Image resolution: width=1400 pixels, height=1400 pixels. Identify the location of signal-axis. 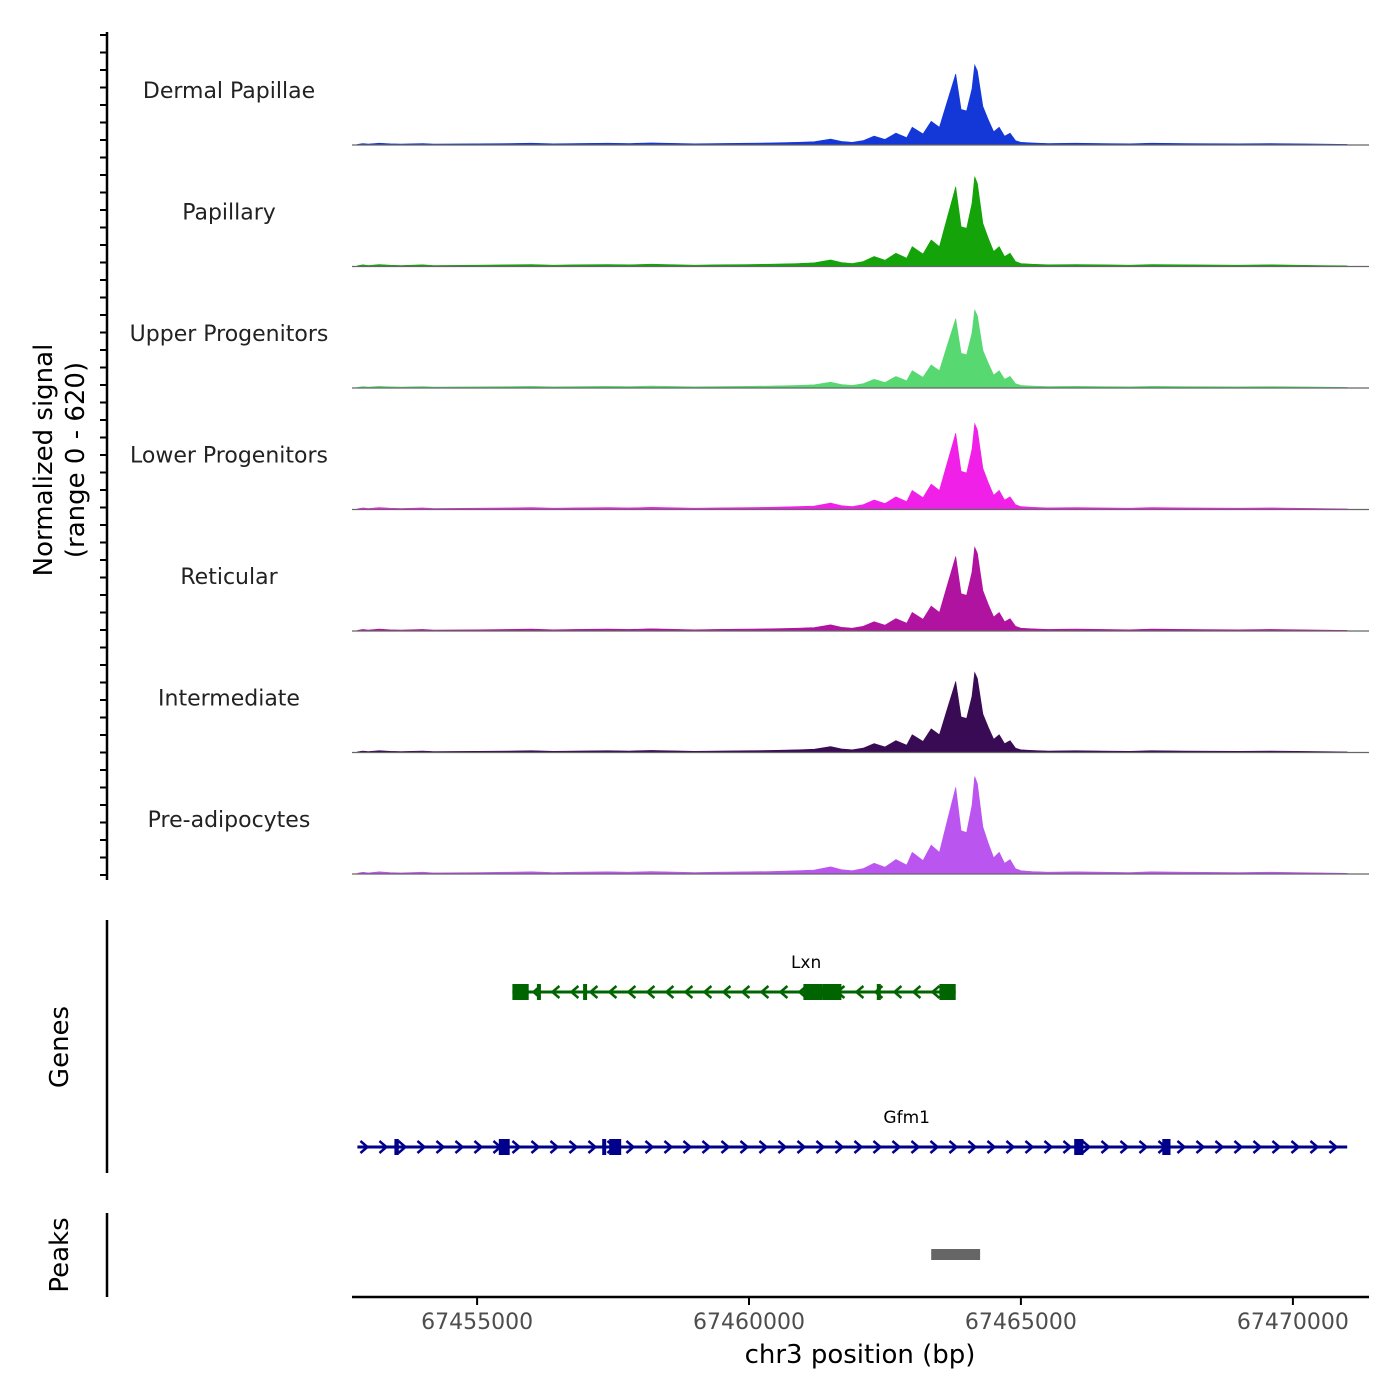
(104, 456).